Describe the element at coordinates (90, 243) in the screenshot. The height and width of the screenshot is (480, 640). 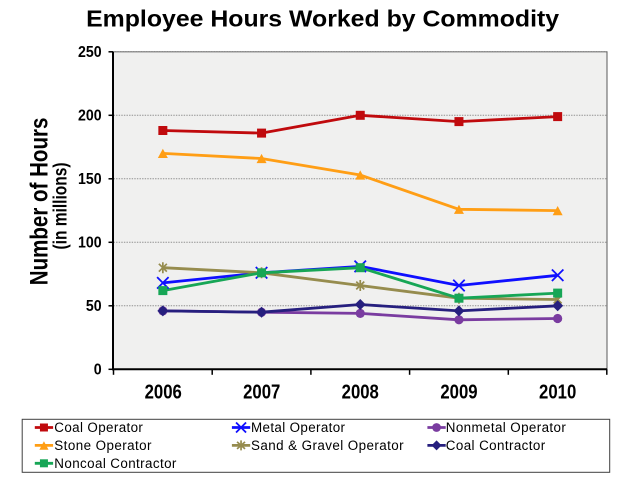
I see `svg-text: 100` at that location.